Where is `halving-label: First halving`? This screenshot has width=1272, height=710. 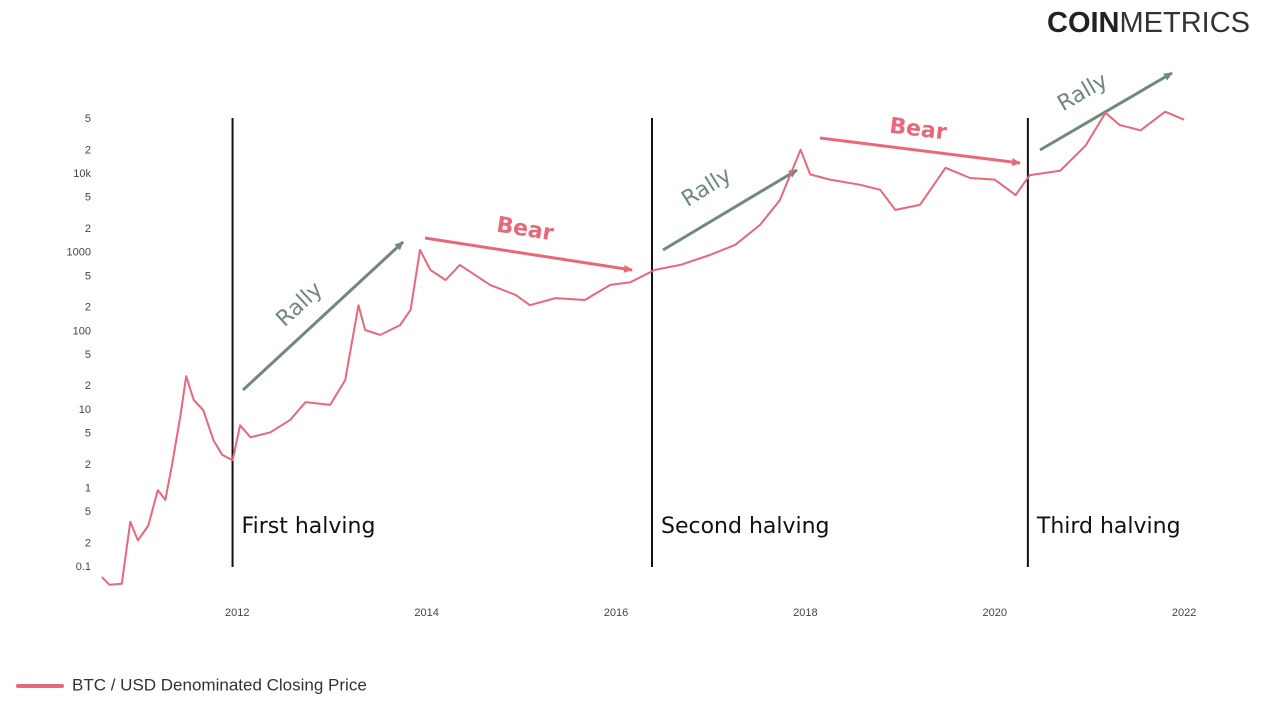 halving-label: First halving is located at coordinates (309, 526).